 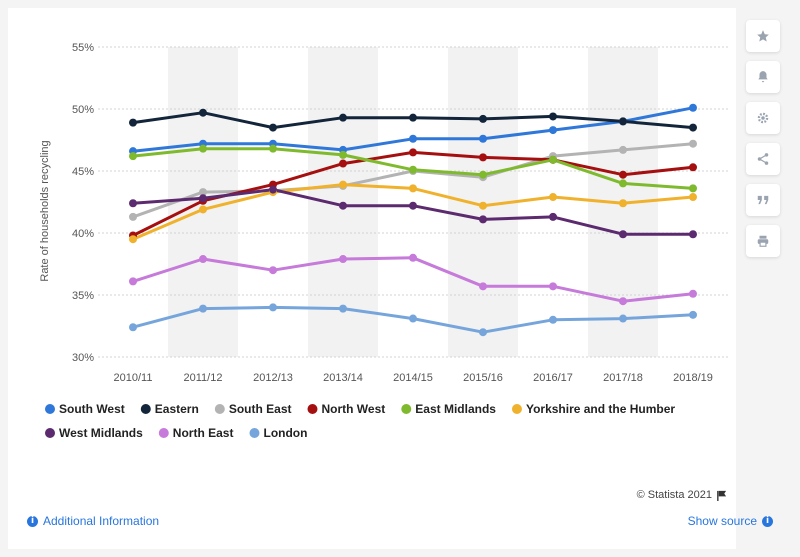 I want to click on show-source-link: Show source i, so click(x=730, y=521).